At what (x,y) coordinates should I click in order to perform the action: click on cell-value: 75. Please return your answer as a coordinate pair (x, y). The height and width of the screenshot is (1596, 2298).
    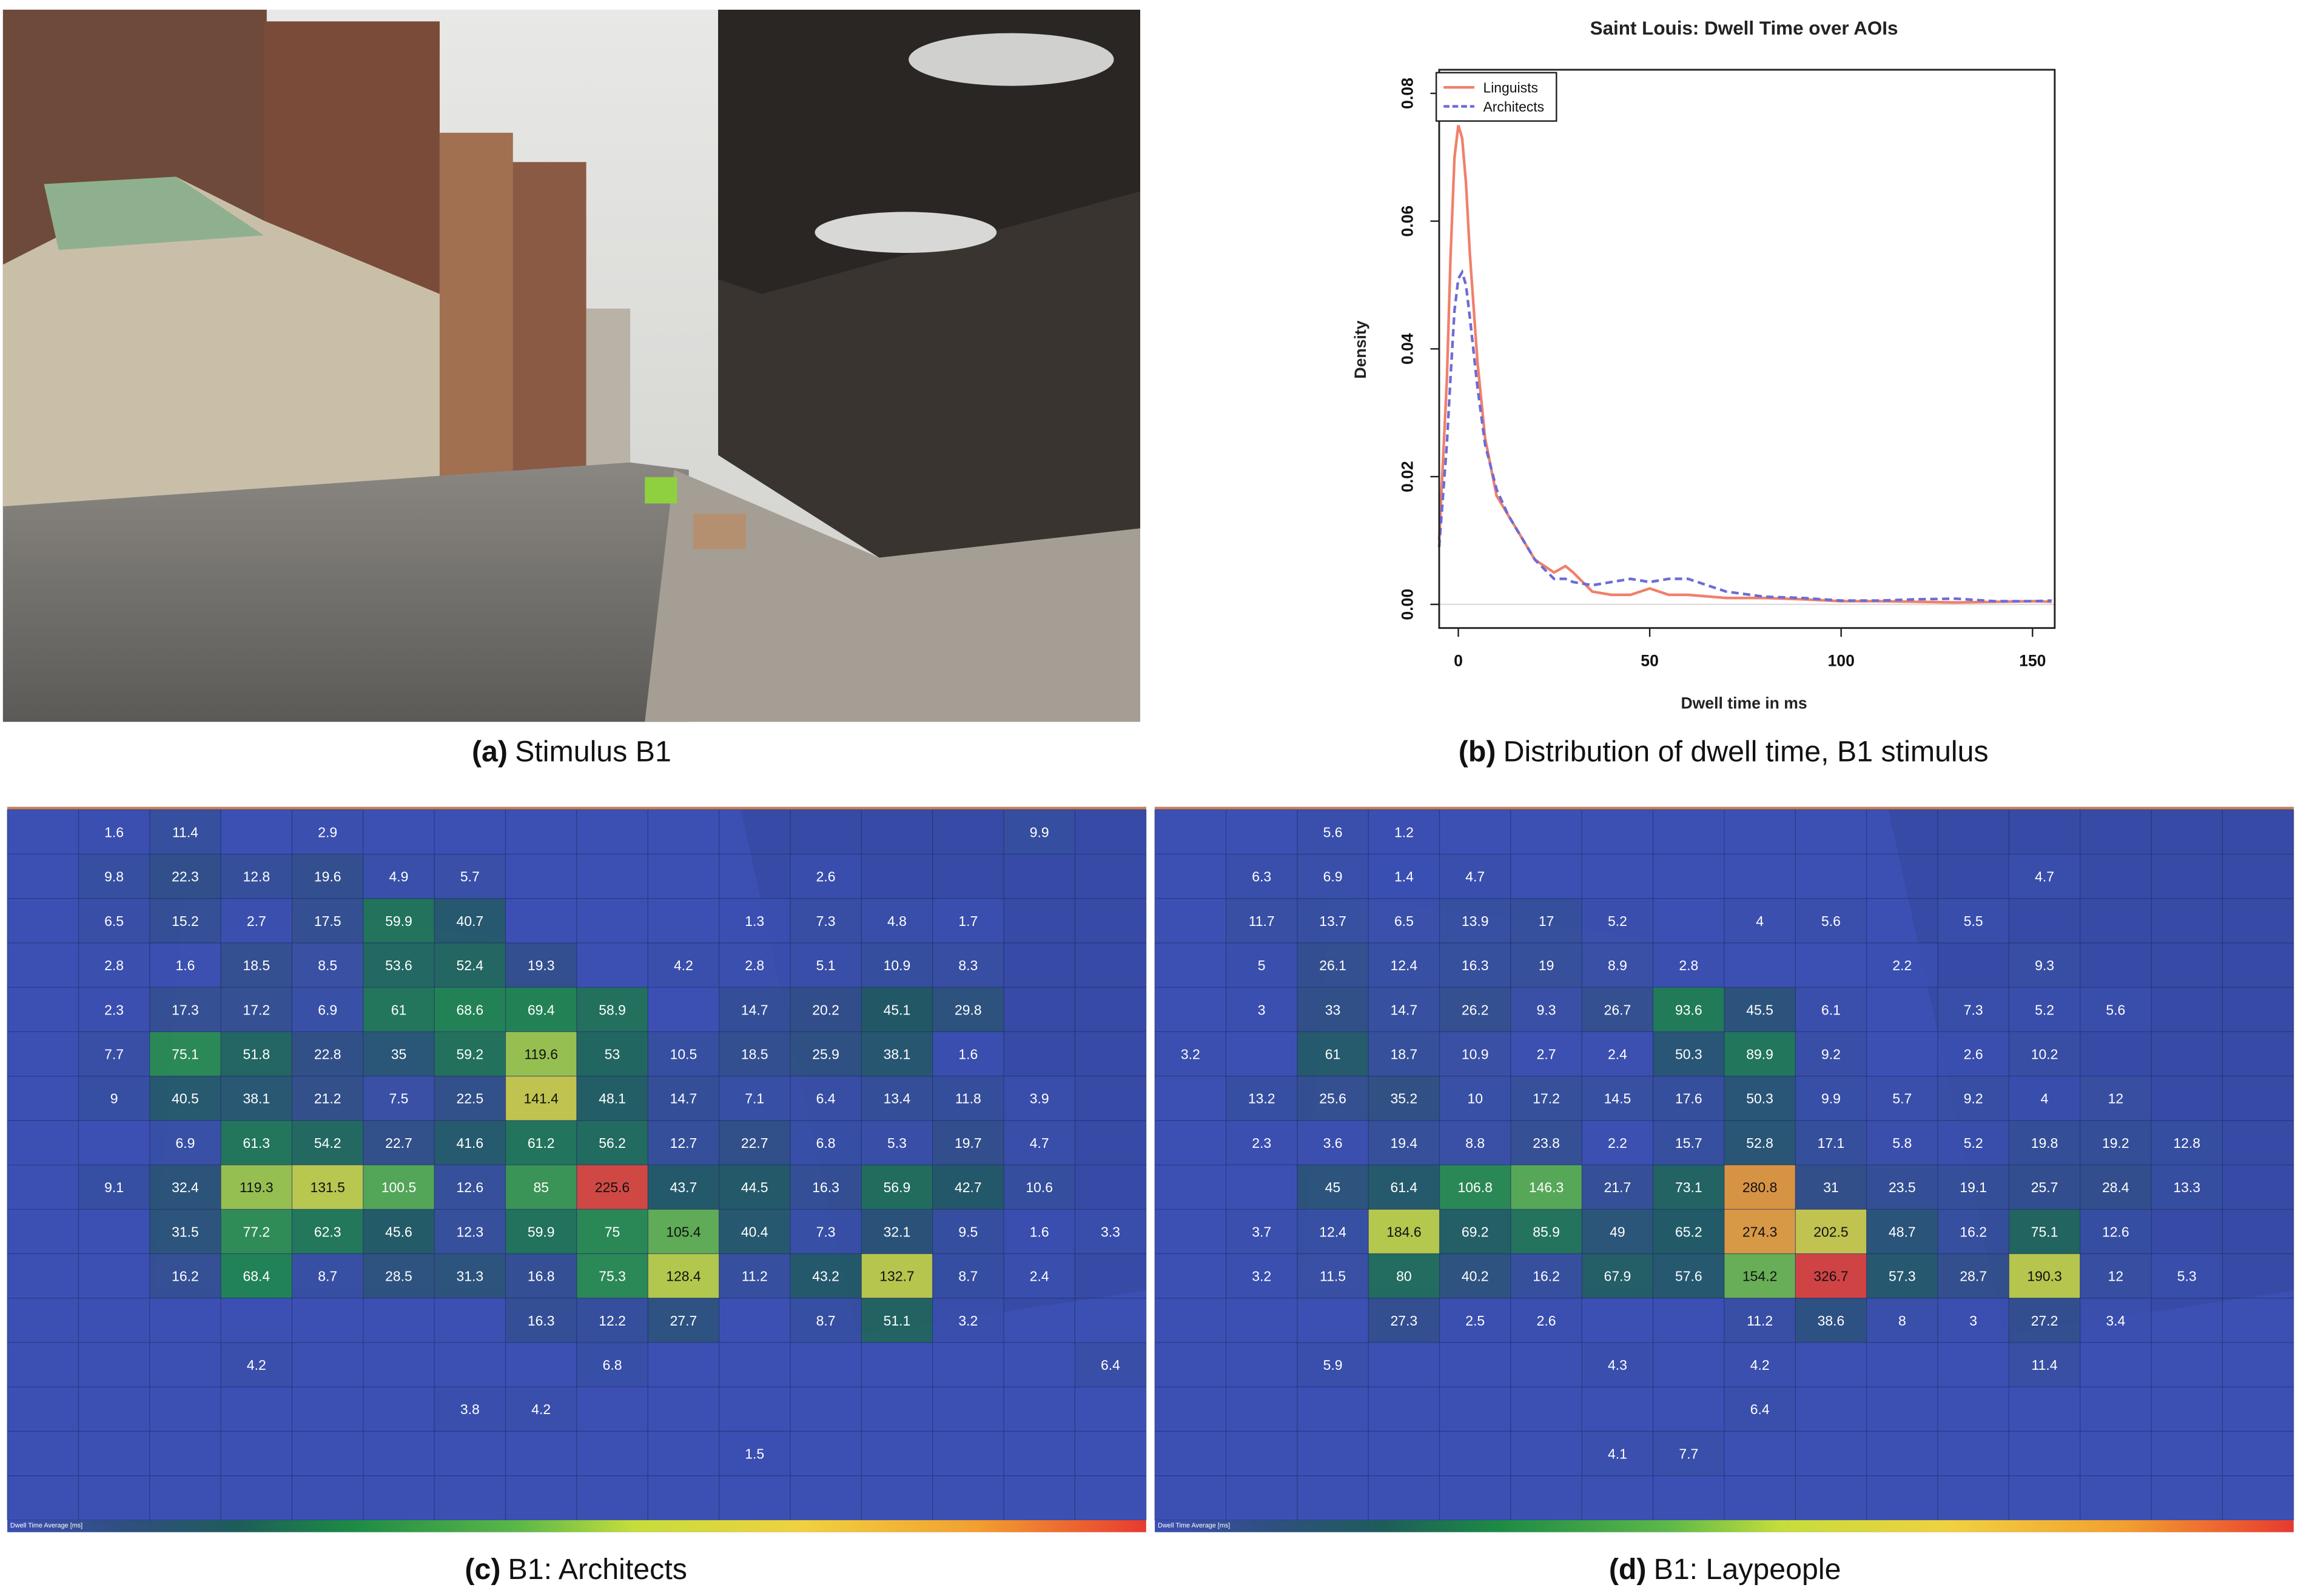
    Looking at the image, I should click on (612, 1231).